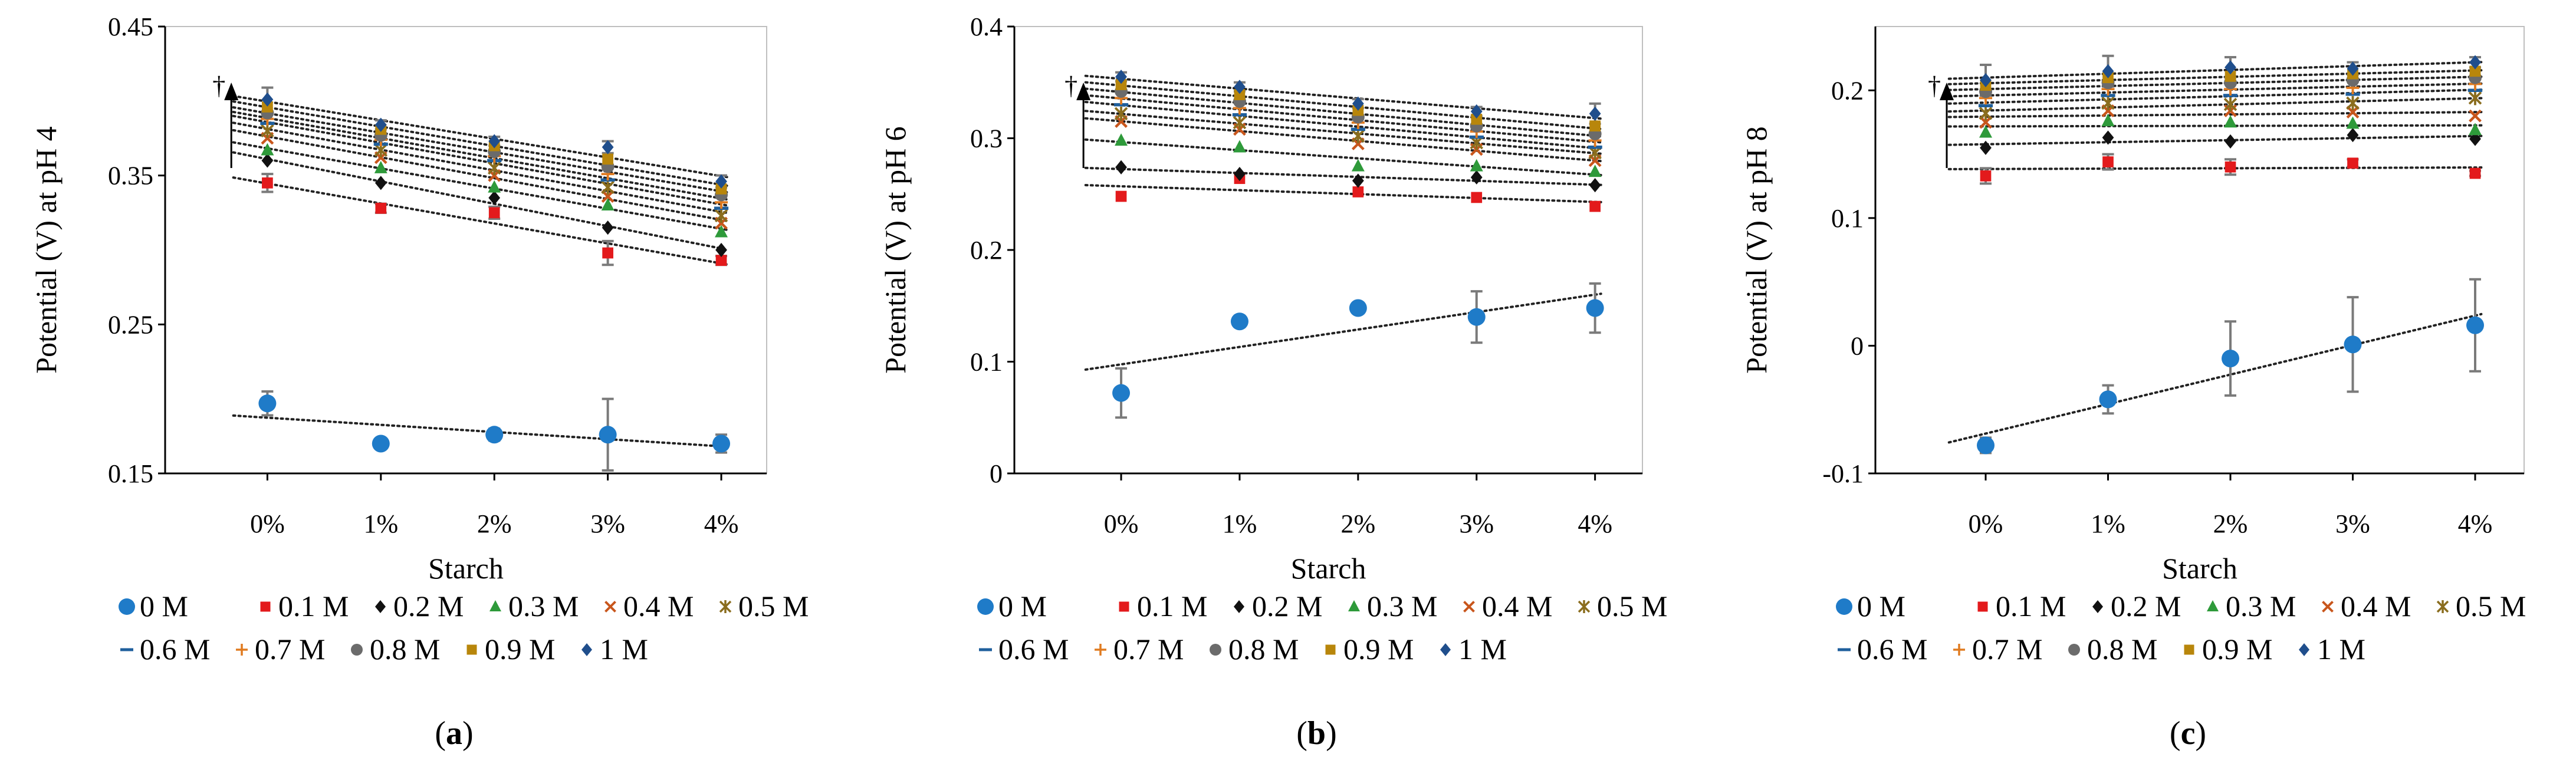  I want to click on data-point-0p1m, so click(721, 260).